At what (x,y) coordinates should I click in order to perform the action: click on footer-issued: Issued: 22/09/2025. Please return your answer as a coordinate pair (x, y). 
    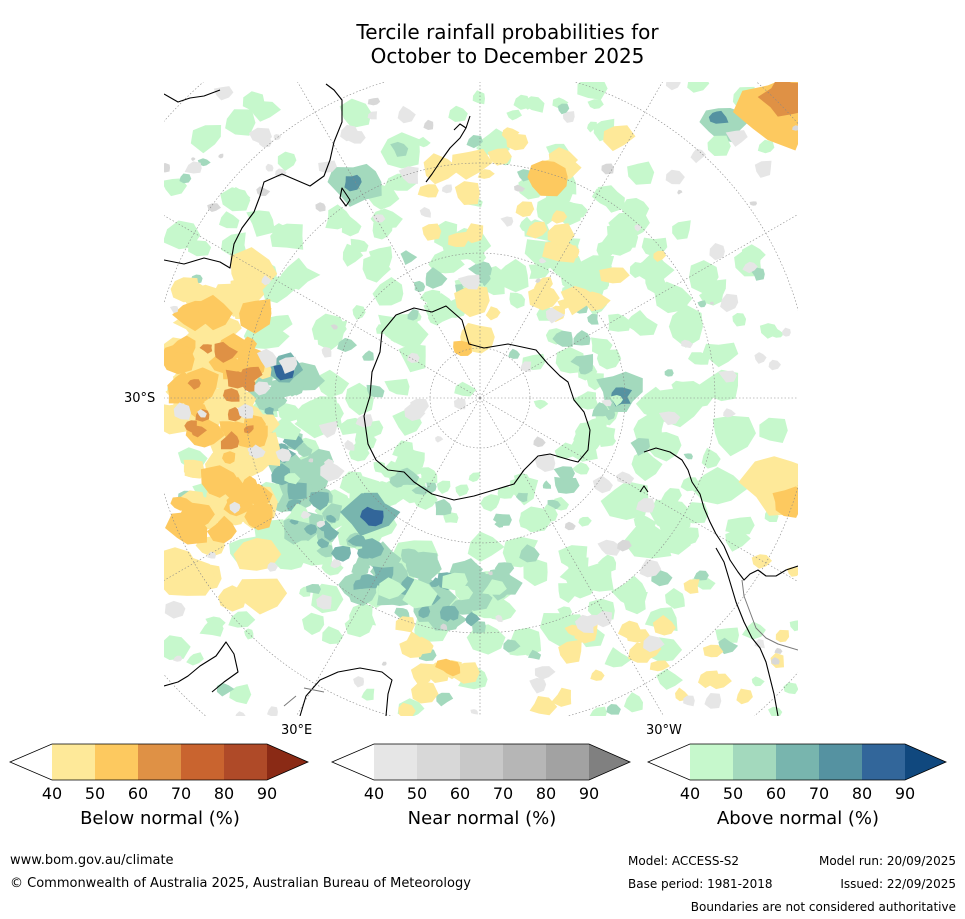
    Looking at the image, I should click on (898, 884).